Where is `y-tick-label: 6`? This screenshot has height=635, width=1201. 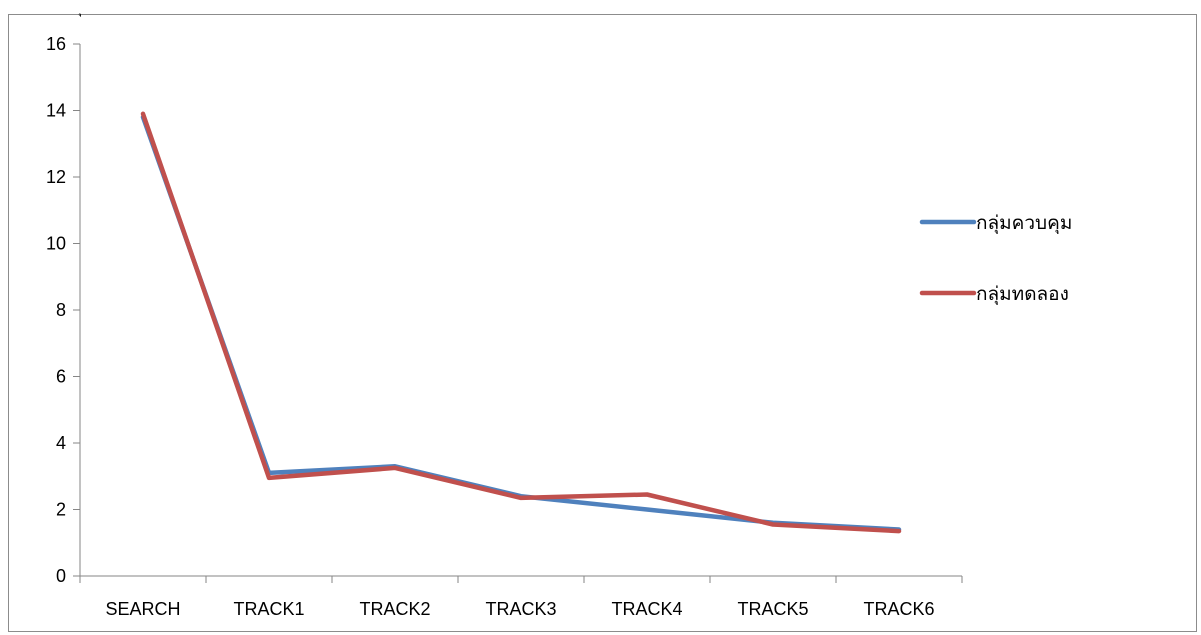 y-tick-label: 6 is located at coordinates (61, 377).